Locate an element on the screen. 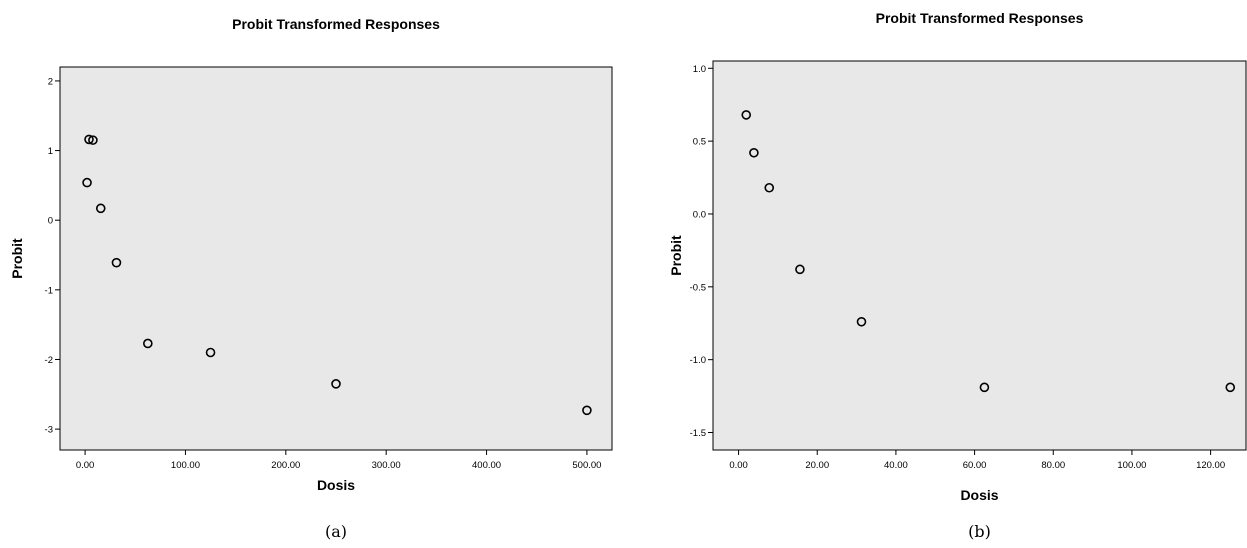 This screenshot has width=1247, height=548. y-tick-label: -3 is located at coordinates (49, 430).